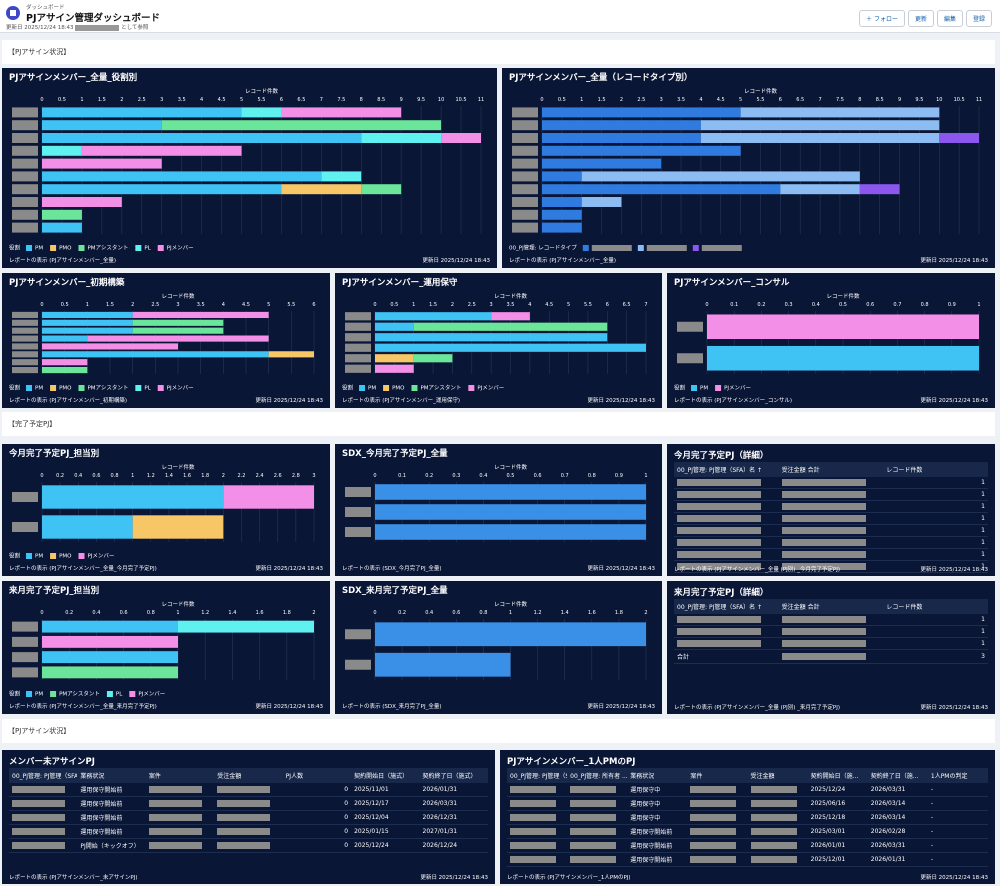  I want to click on table-row: 1, so click(831, 643).